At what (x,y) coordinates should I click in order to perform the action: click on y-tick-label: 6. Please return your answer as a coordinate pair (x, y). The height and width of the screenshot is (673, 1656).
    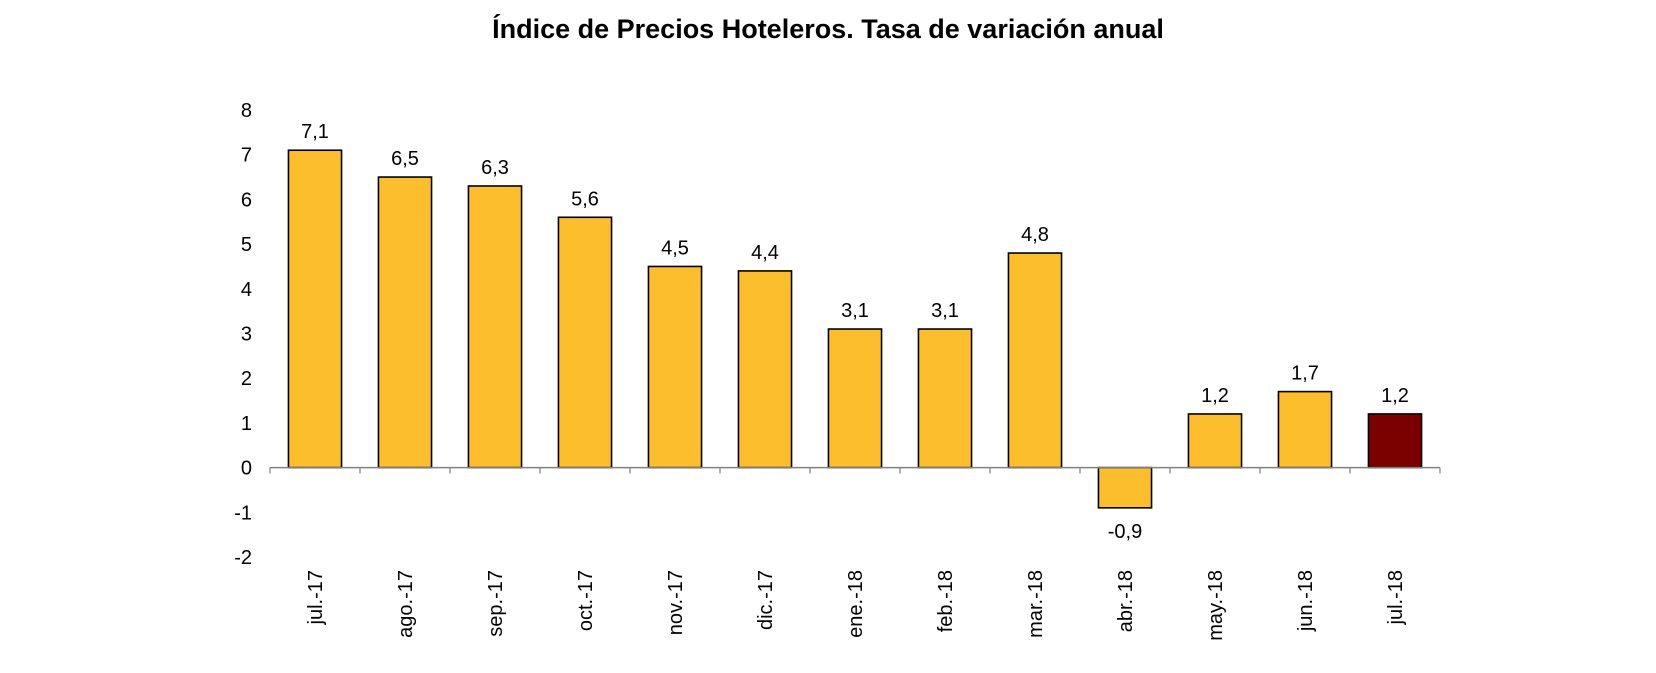
    Looking at the image, I should click on (246, 200).